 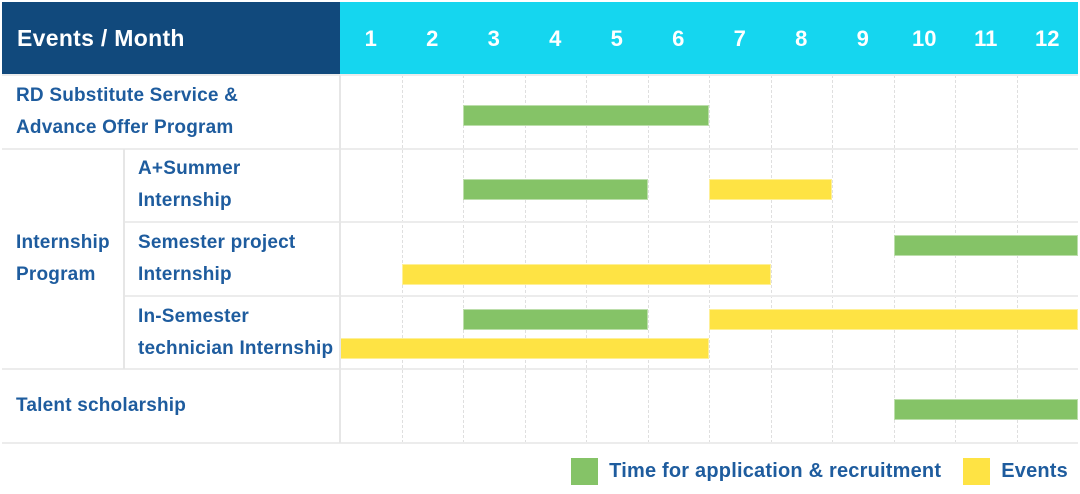 What do you see at coordinates (232, 259) in the screenshot?
I see `sub-label-cell: Semester project Internship` at bounding box center [232, 259].